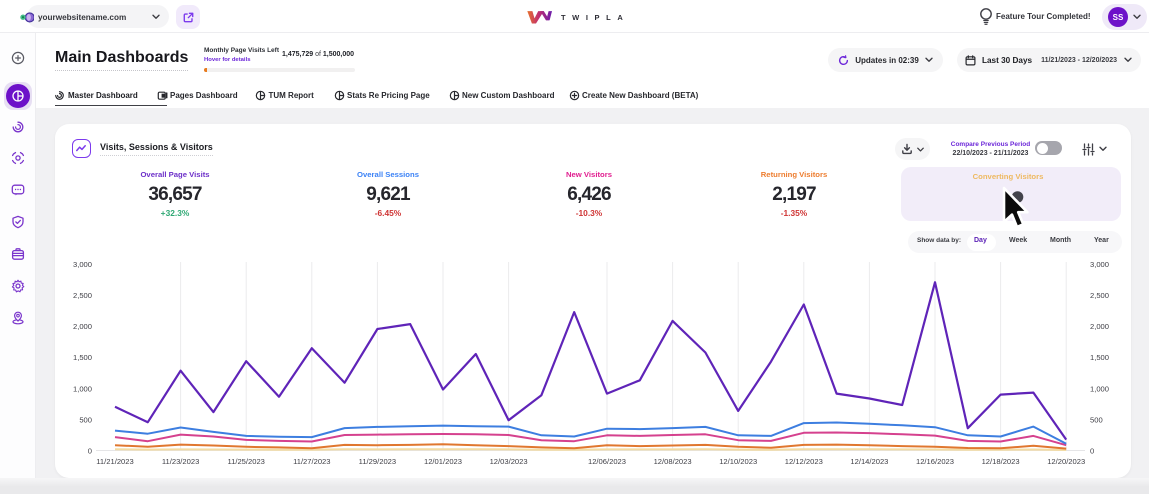  Describe the element at coordinates (869, 461) in the screenshot. I see `svg-text: 12/14/2023` at that location.